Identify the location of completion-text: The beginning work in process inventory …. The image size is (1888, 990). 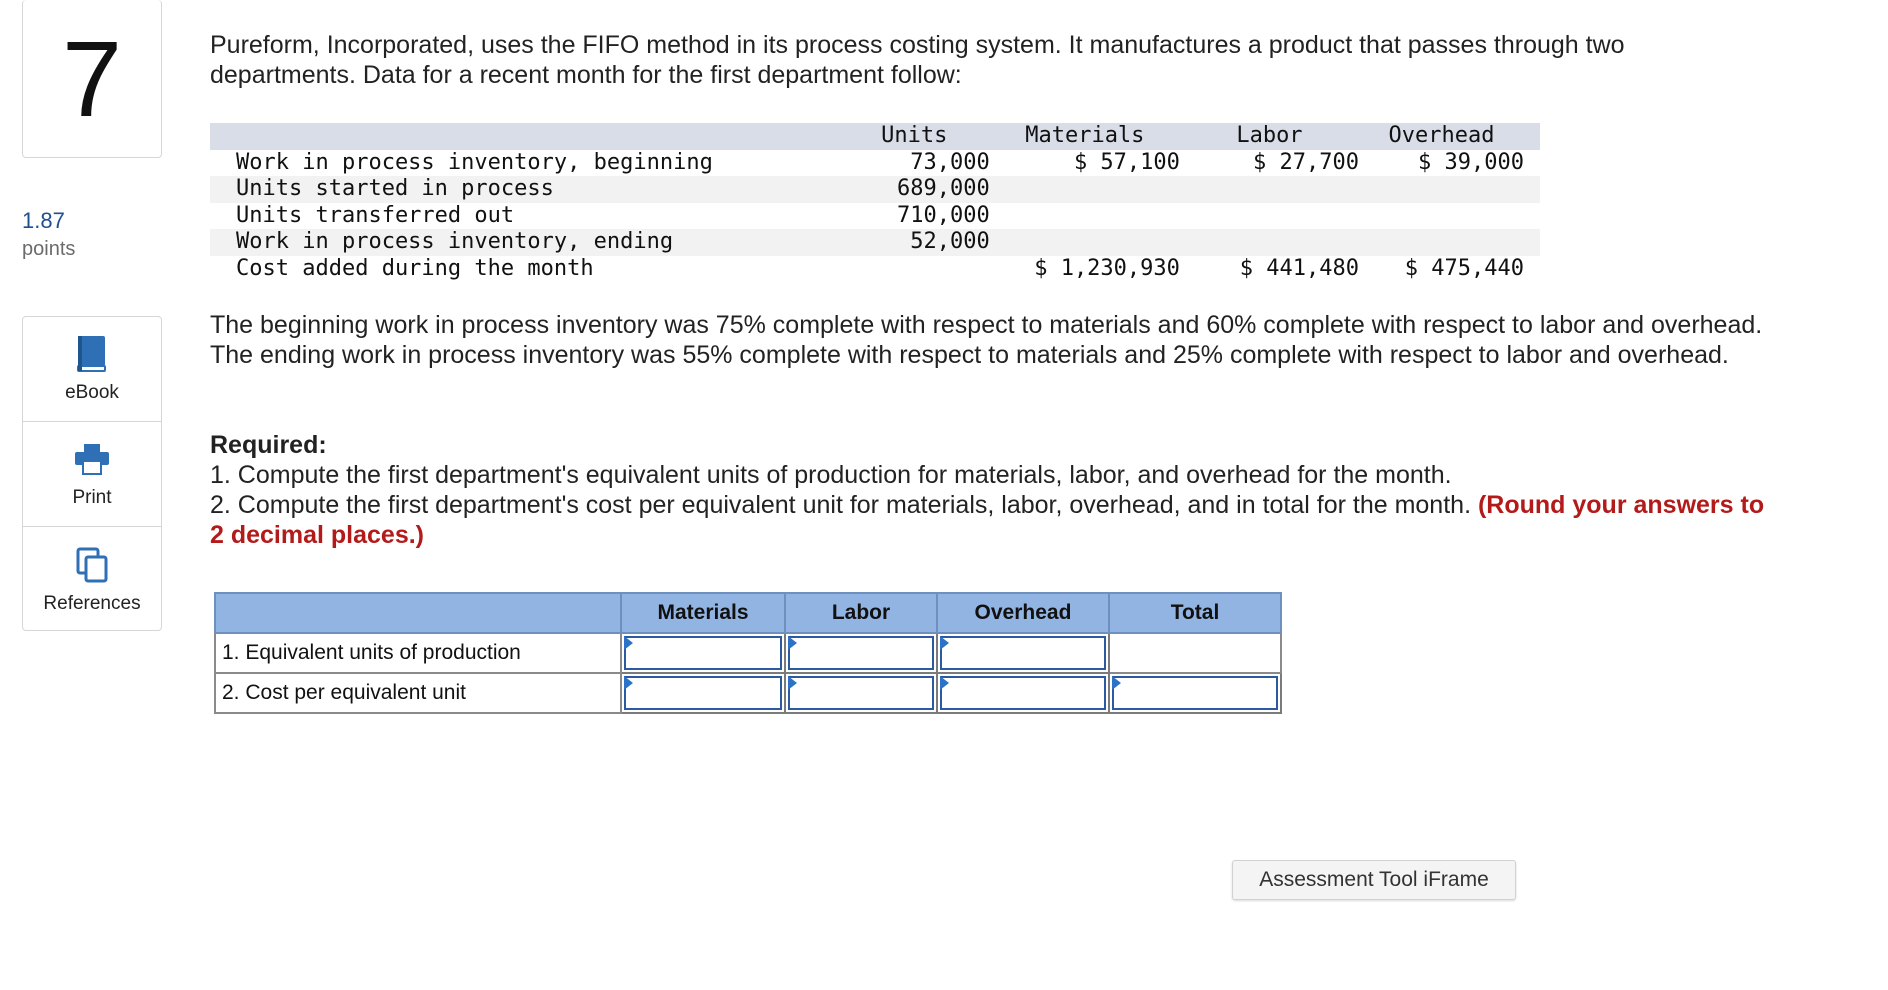
(986, 340).